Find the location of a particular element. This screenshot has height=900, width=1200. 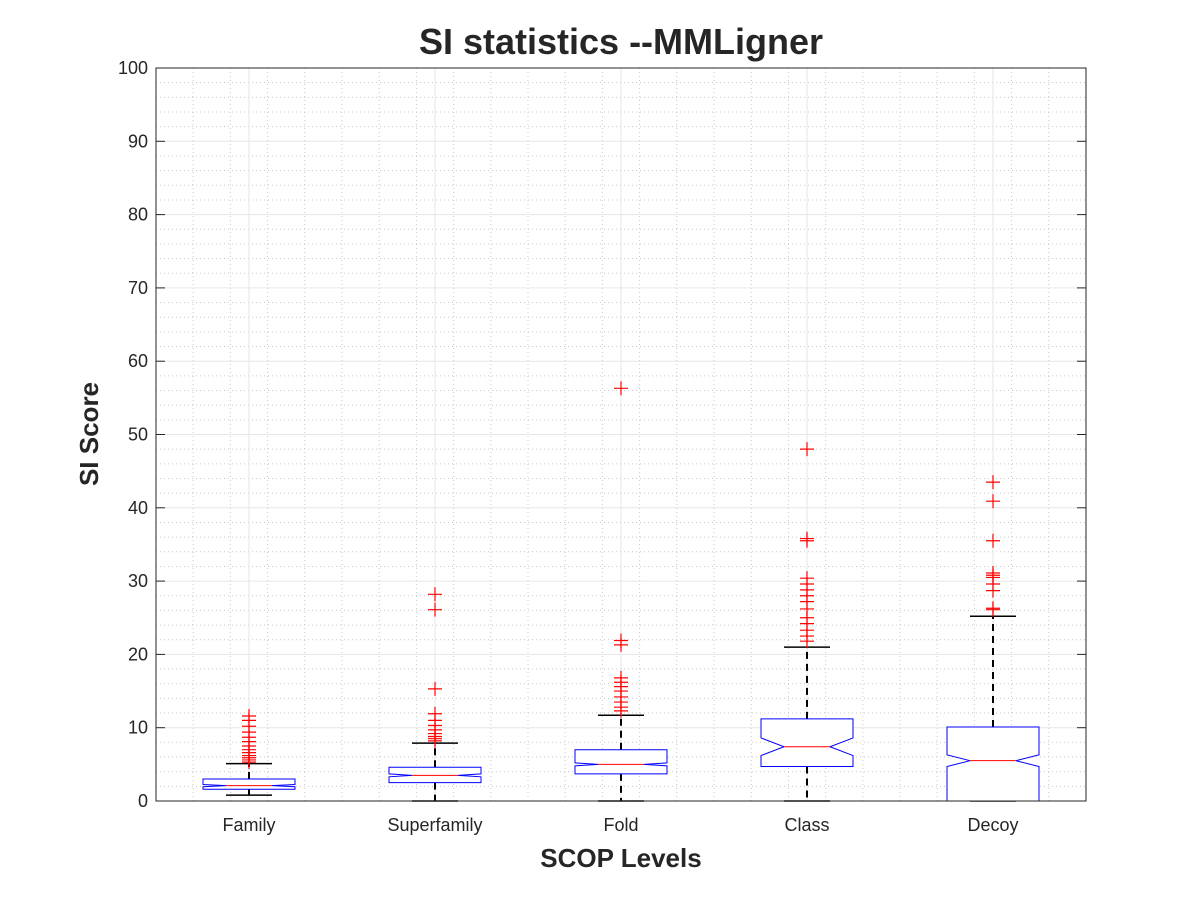

y-tick-label: 50 is located at coordinates (138, 435).